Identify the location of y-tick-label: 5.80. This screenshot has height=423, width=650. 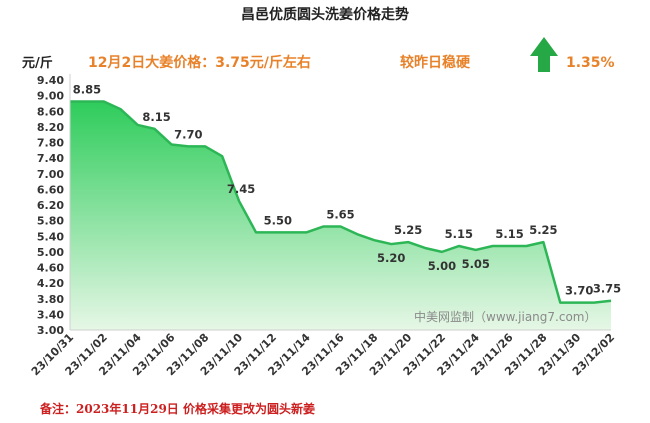
(50, 221).